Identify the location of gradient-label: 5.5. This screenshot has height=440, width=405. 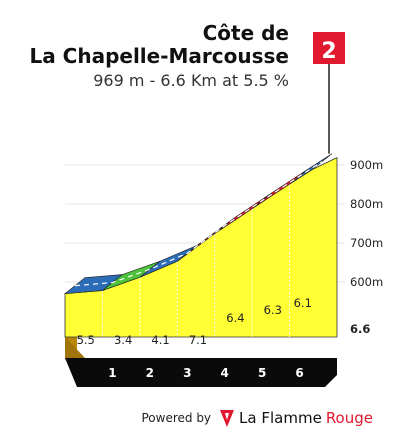
(86, 340).